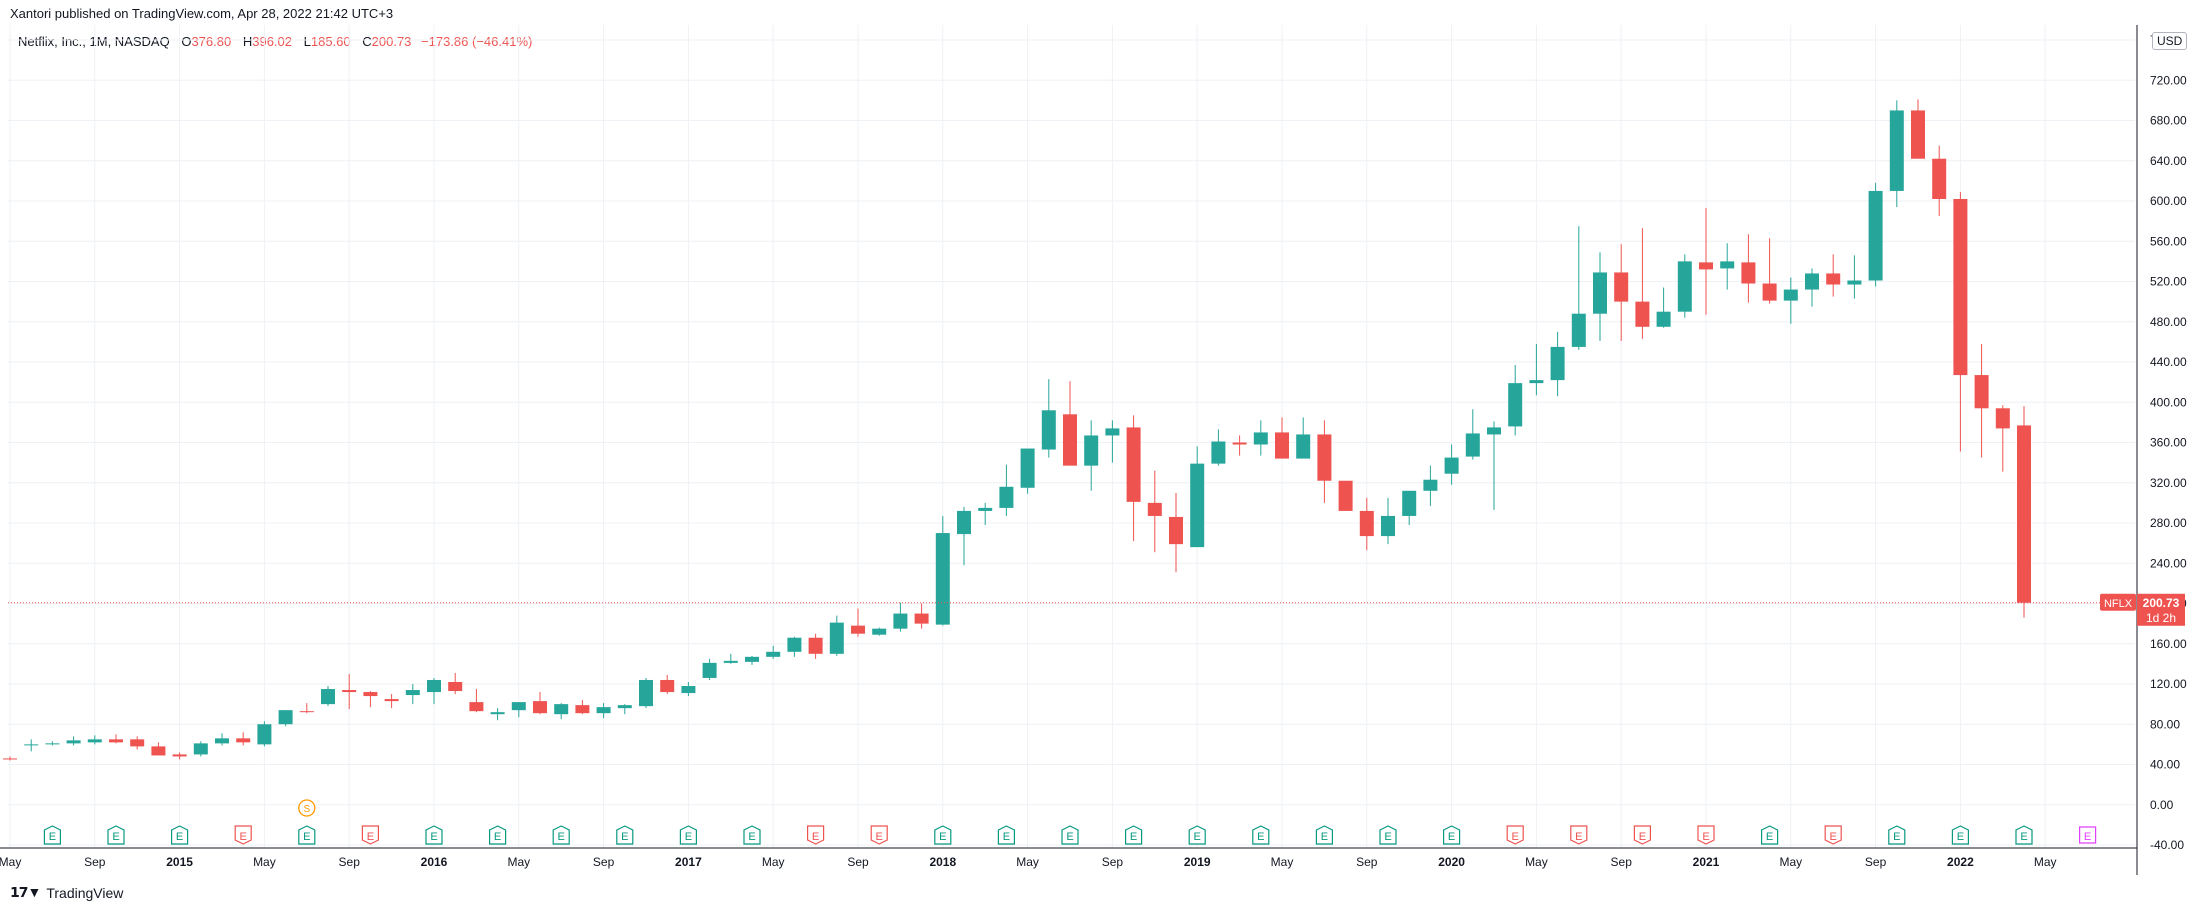 The height and width of the screenshot is (911, 2203). Describe the element at coordinates (1706, 862) in the screenshot. I see `x-tick-label: 2021` at that location.